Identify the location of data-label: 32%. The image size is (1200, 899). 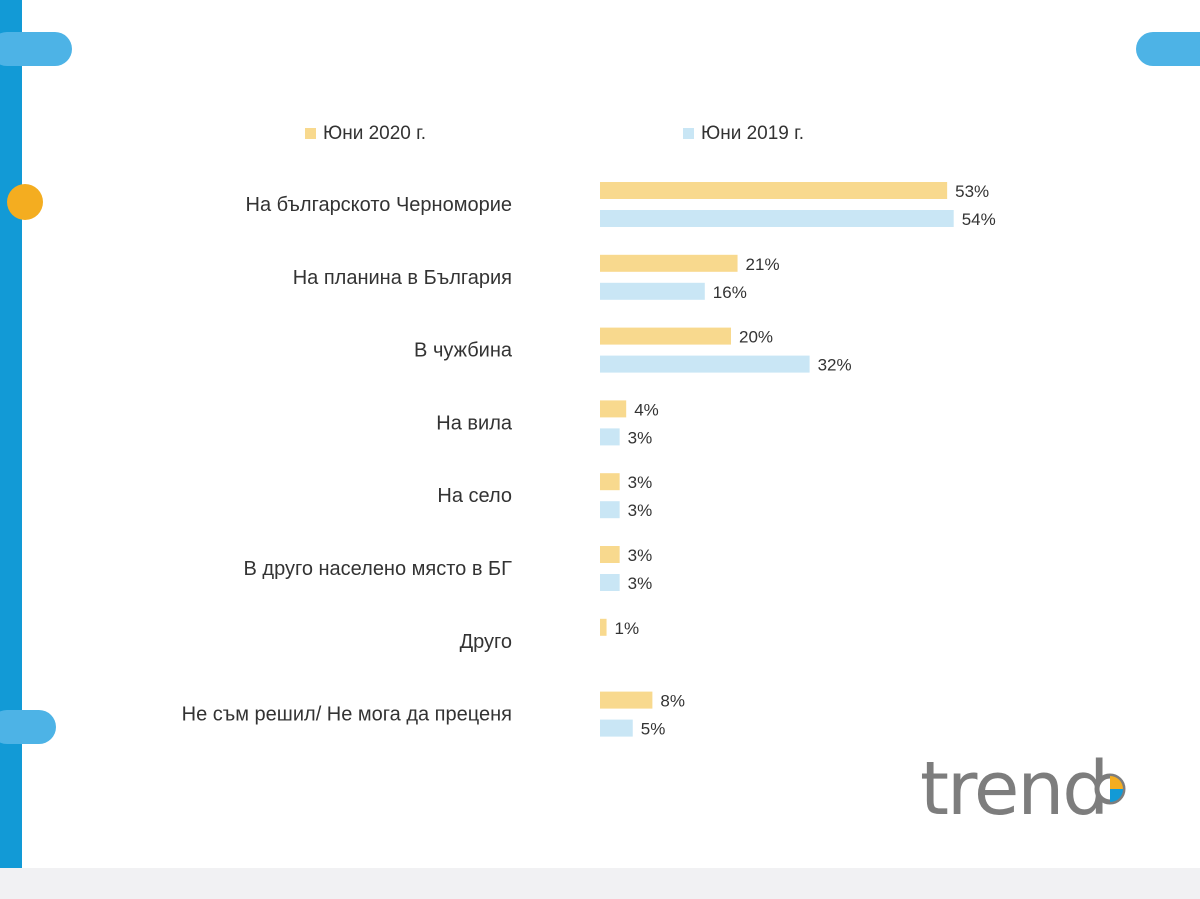
(835, 365).